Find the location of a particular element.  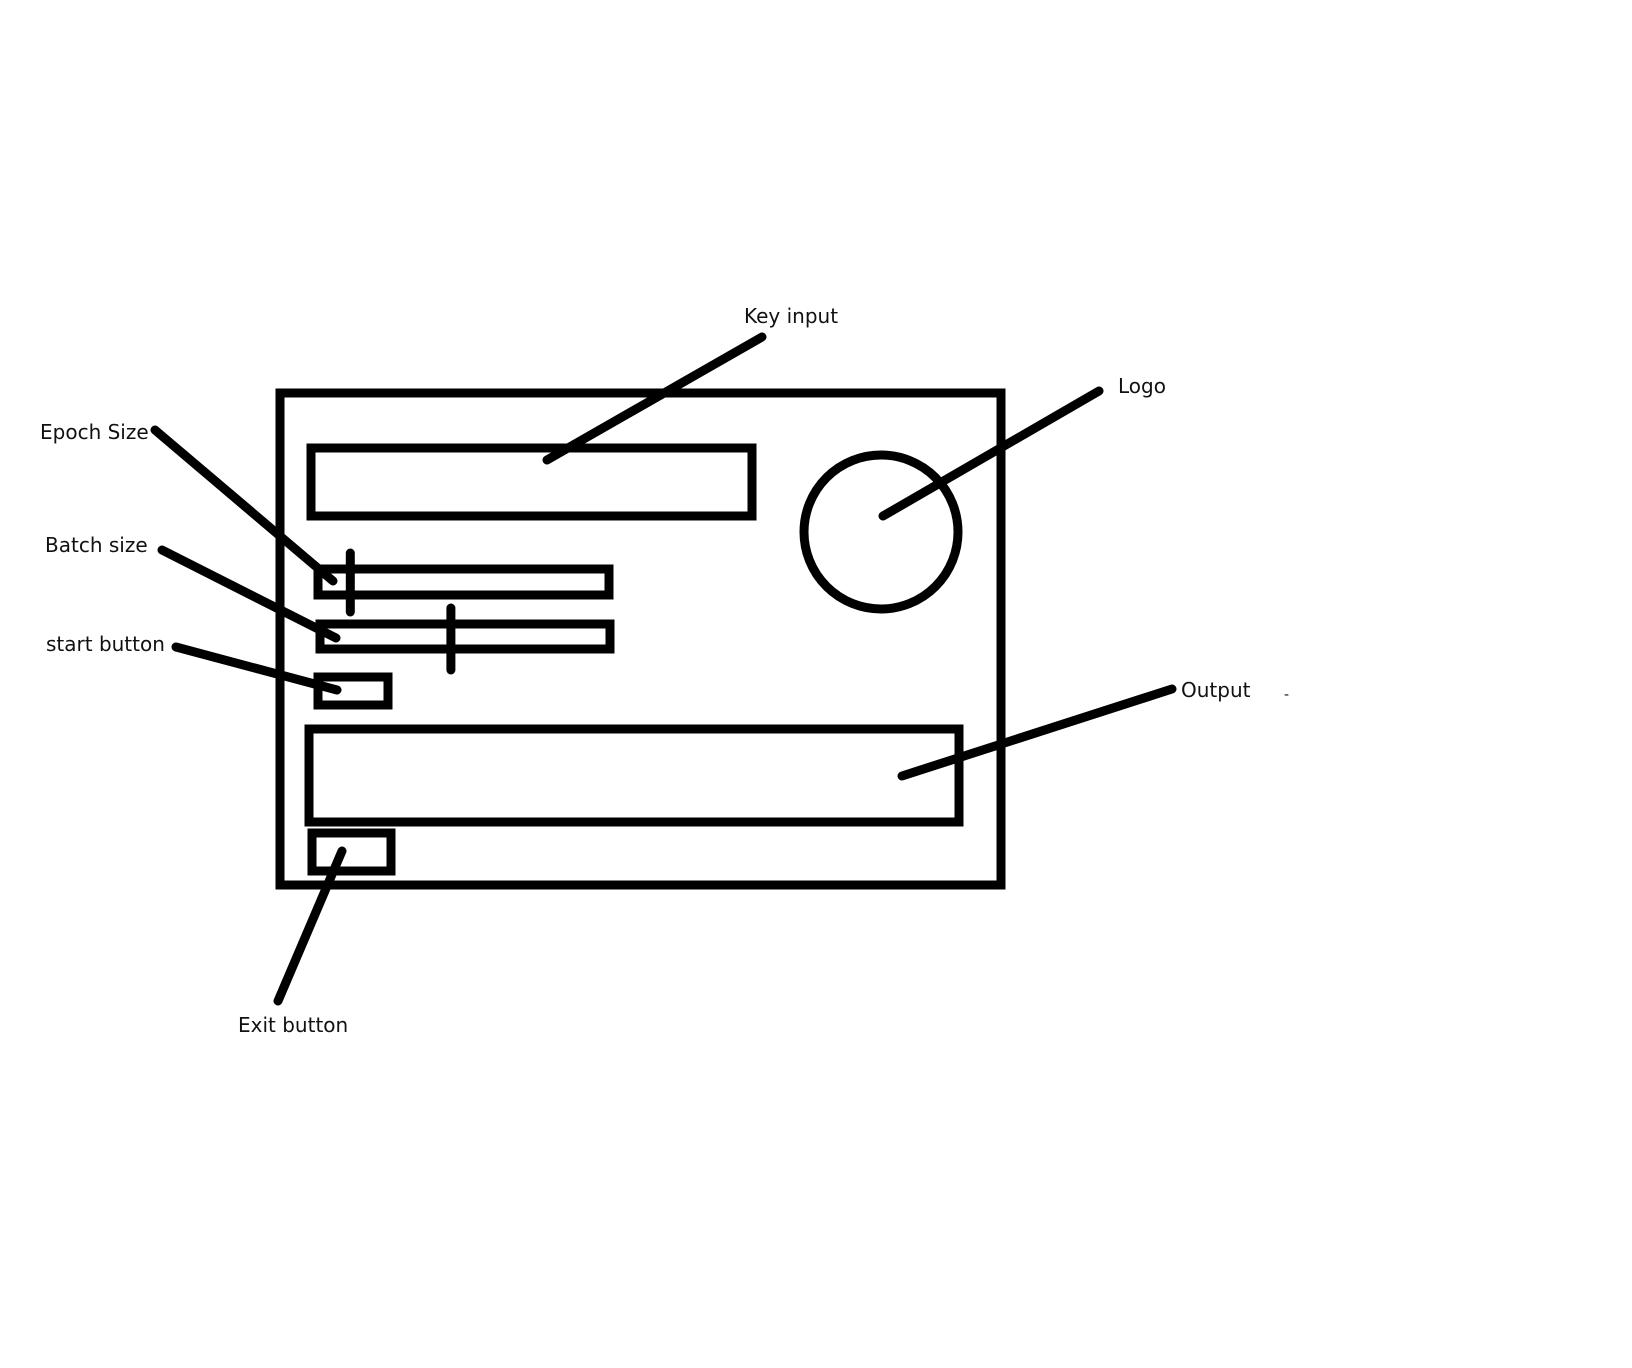

logo-label: Logo is located at coordinates (1142, 386).